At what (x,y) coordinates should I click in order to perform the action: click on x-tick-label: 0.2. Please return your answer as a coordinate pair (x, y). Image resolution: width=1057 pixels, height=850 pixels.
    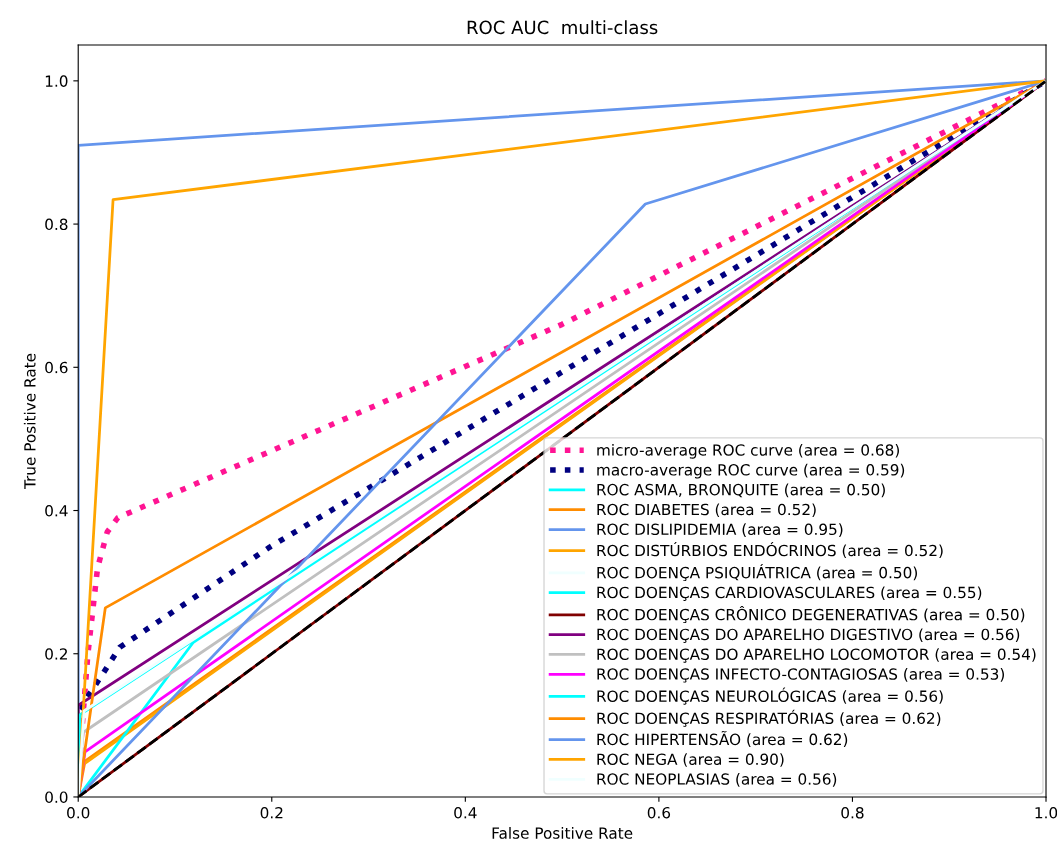
    Looking at the image, I should click on (271, 812).